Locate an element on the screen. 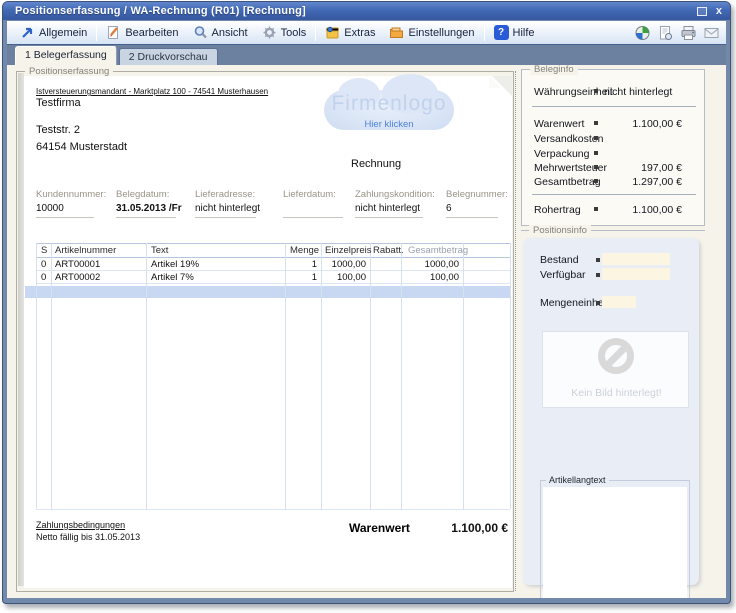 The image size is (736, 613). menu-label: Bearbeiten is located at coordinates (152, 32).